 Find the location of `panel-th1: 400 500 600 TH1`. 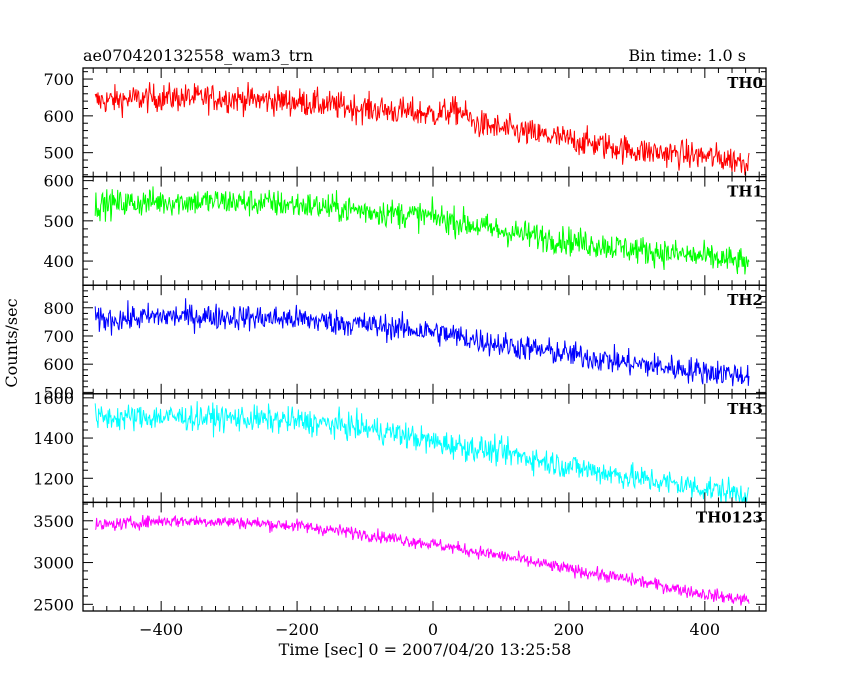

panel-th1: 400 500 600 TH1 is located at coordinates (405, 229).